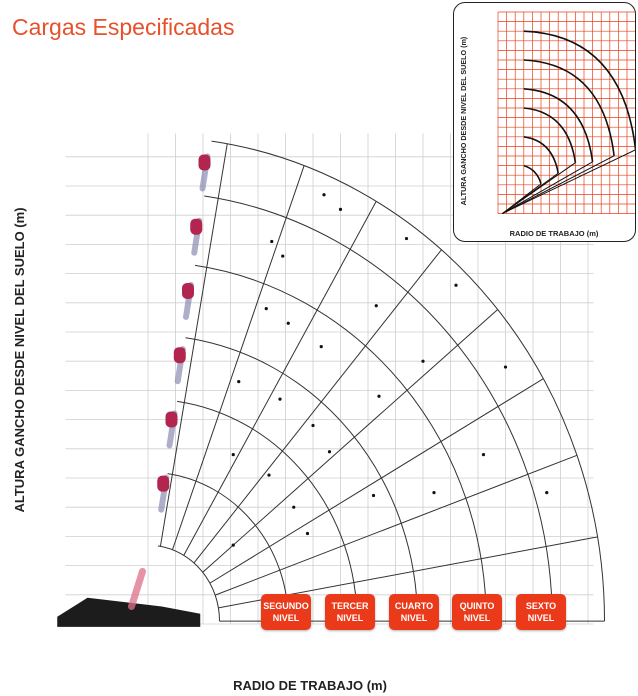 The image size is (638, 696). Describe the element at coordinates (350, 612) in the screenshot. I see `boom-level-3-button: TERCER NIVEL` at that location.